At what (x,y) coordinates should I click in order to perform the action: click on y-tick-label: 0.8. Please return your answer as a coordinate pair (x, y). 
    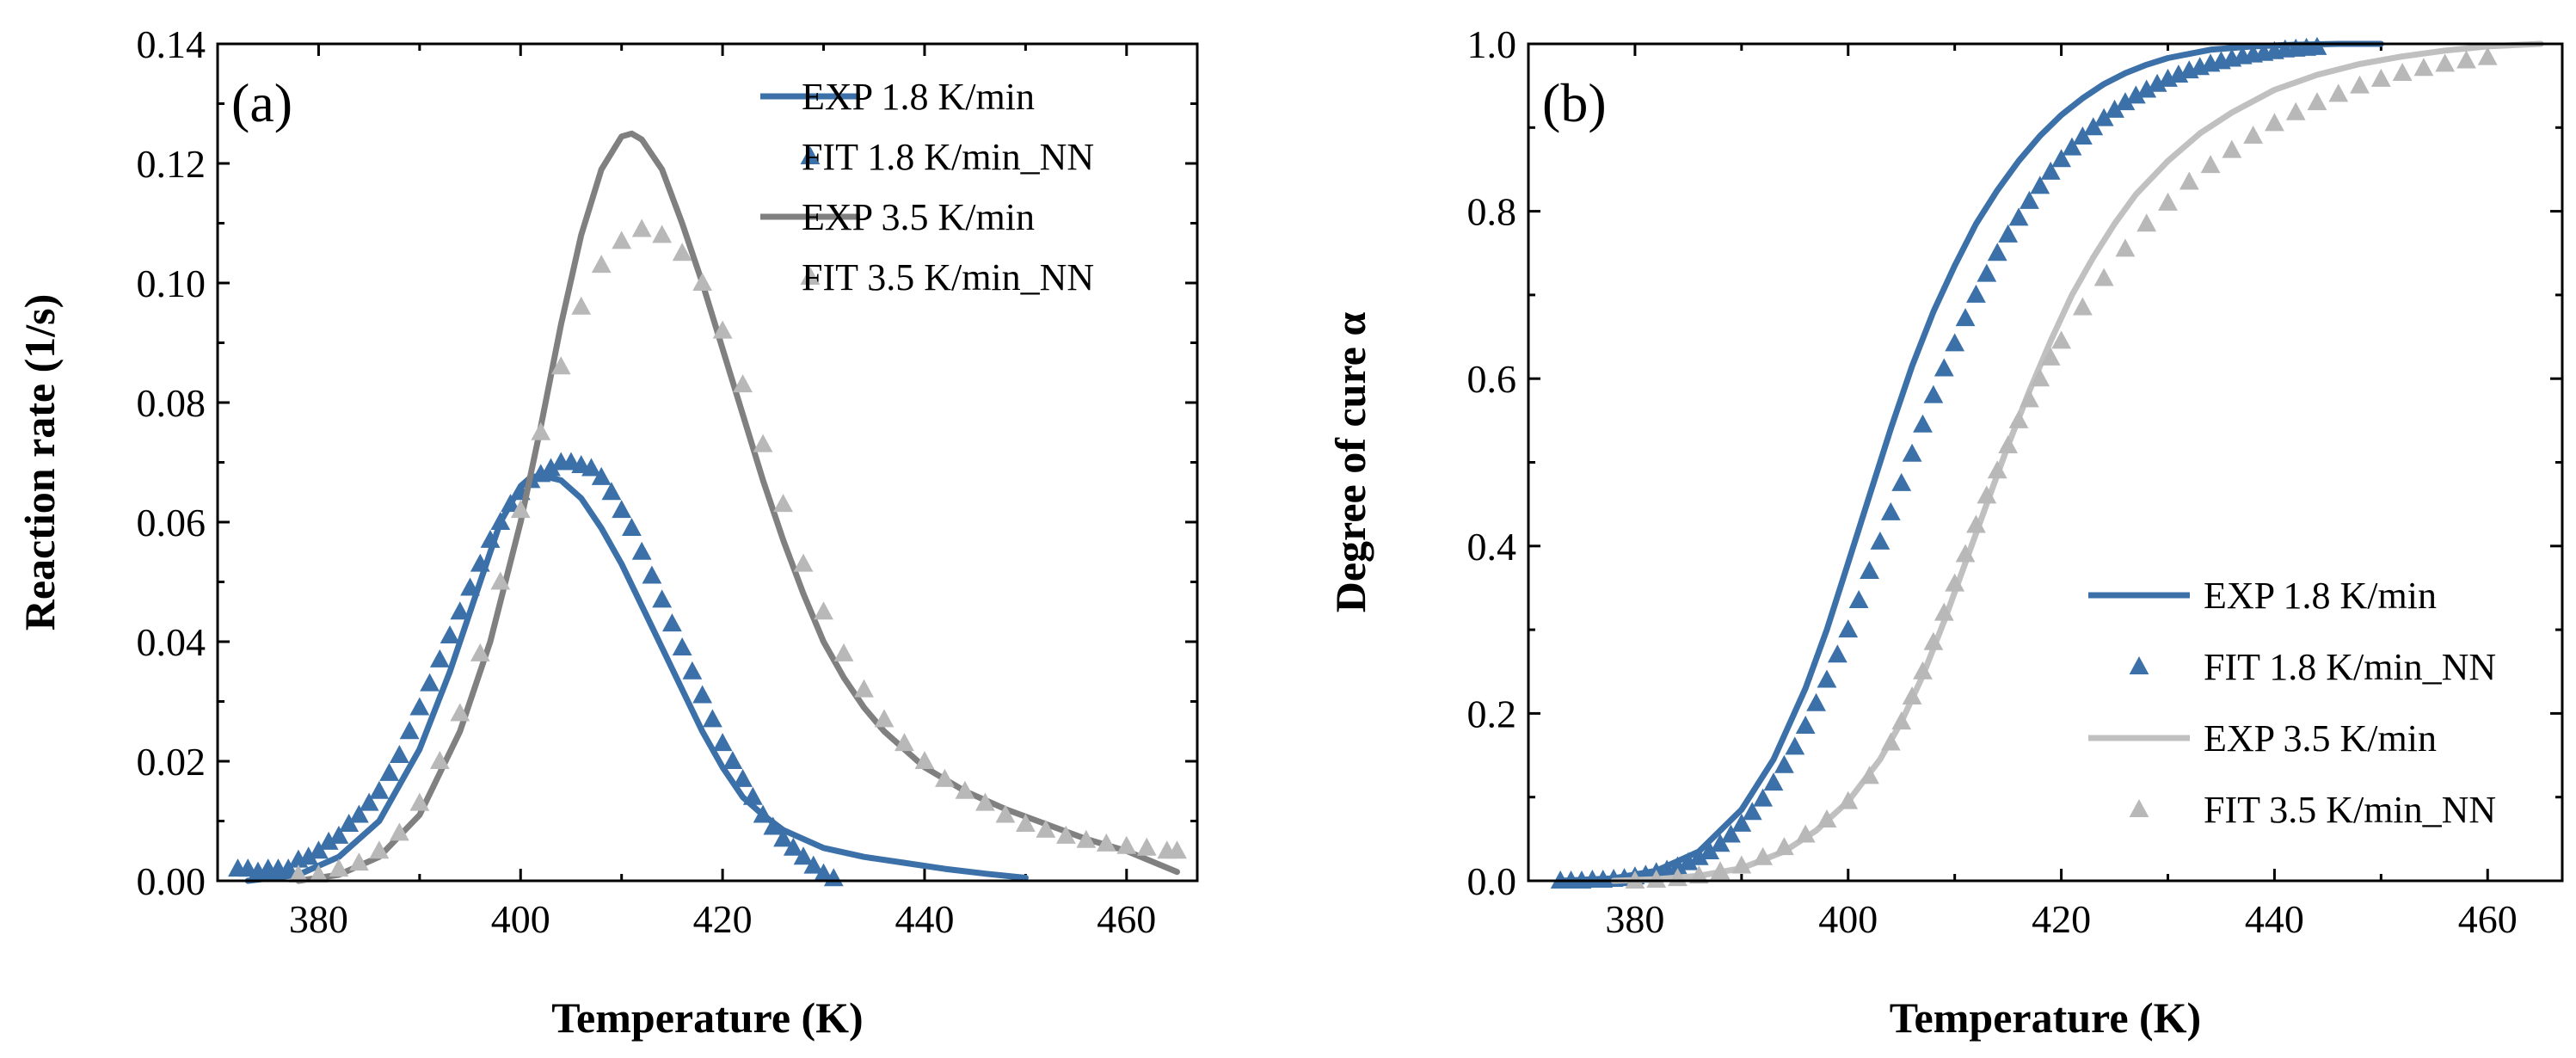
    Looking at the image, I should click on (1492, 212).